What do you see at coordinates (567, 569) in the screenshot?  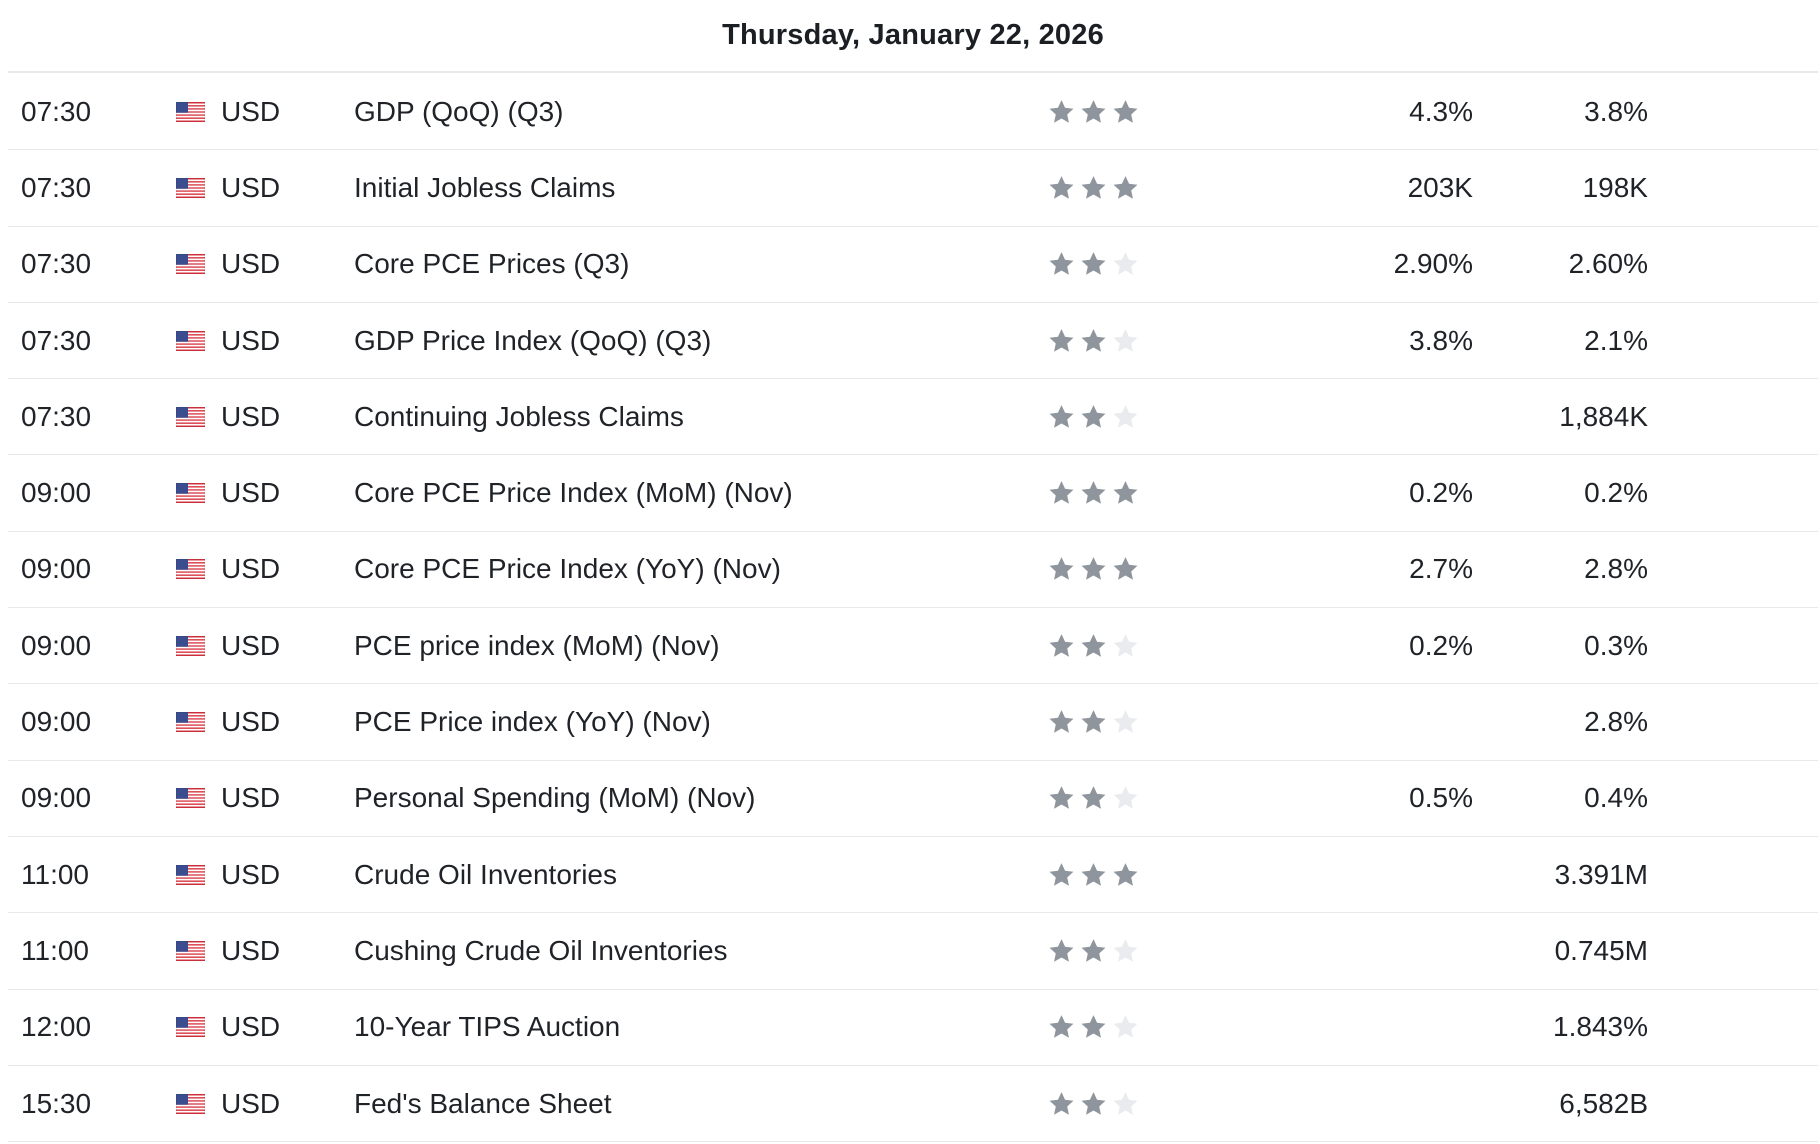 I see `event-name: Core PCE Price Index (YoY) (Nov)` at bounding box center [567, 569].